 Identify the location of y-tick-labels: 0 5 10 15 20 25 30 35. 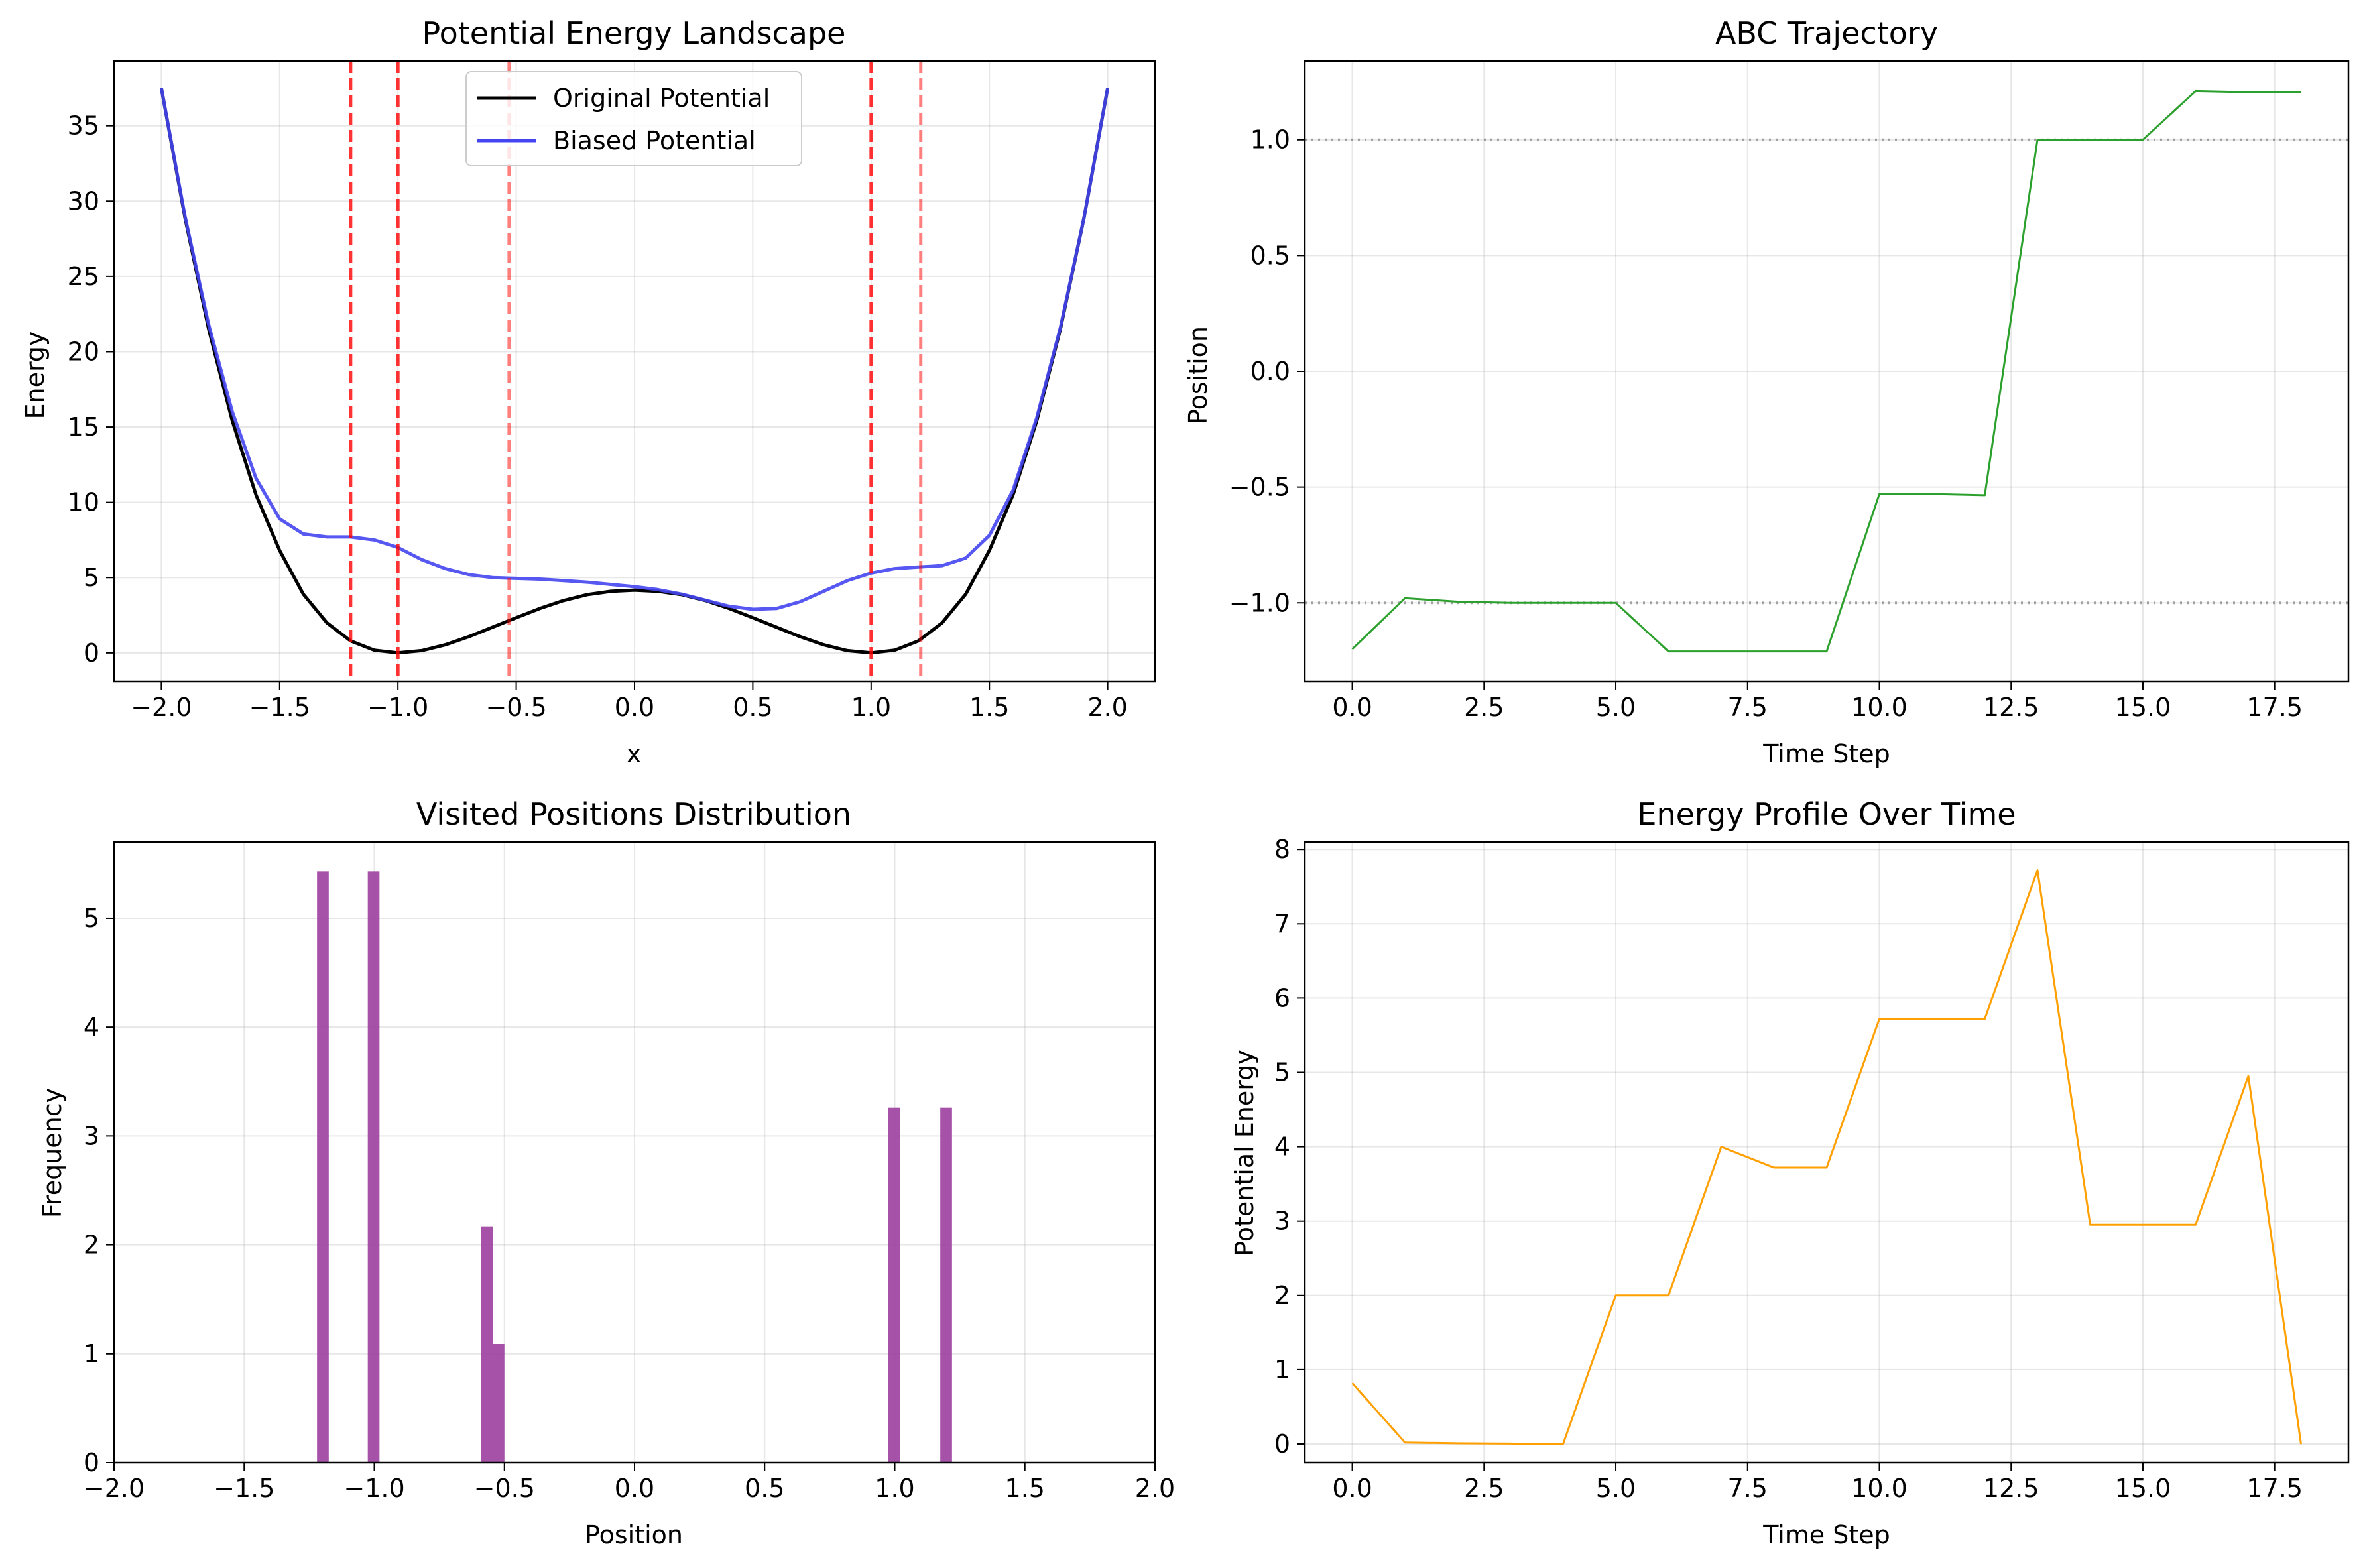
(83, 389).